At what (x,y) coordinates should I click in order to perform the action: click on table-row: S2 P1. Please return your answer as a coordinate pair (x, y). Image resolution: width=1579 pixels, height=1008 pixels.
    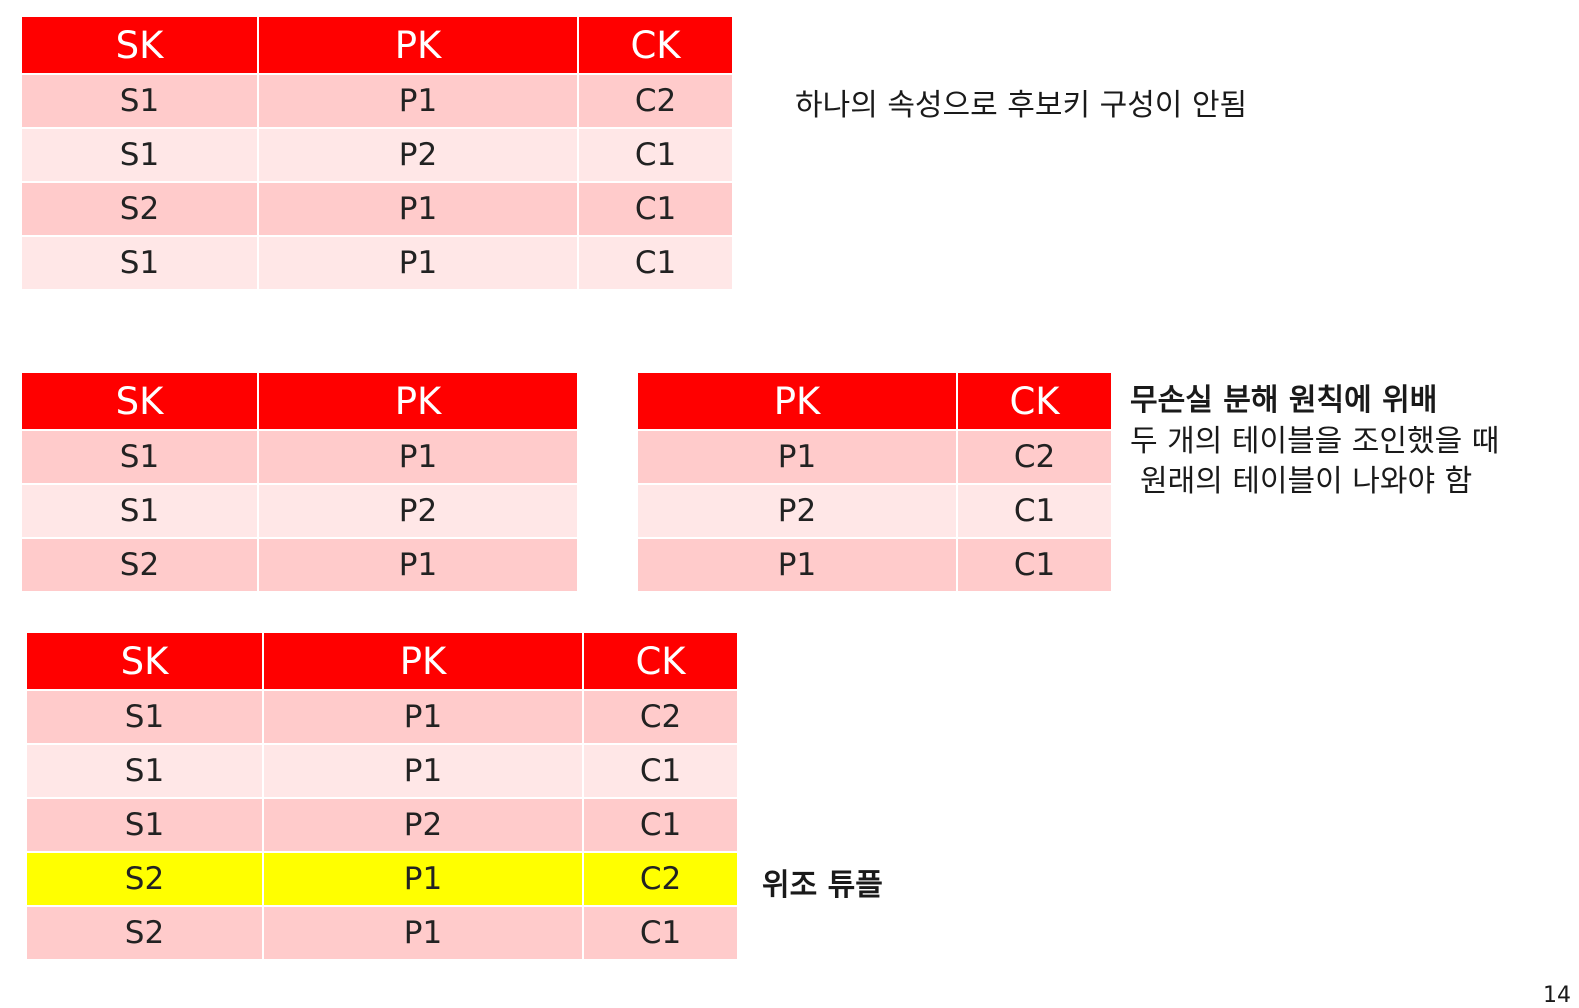
    Looking at the image, I should click on (299, 565).